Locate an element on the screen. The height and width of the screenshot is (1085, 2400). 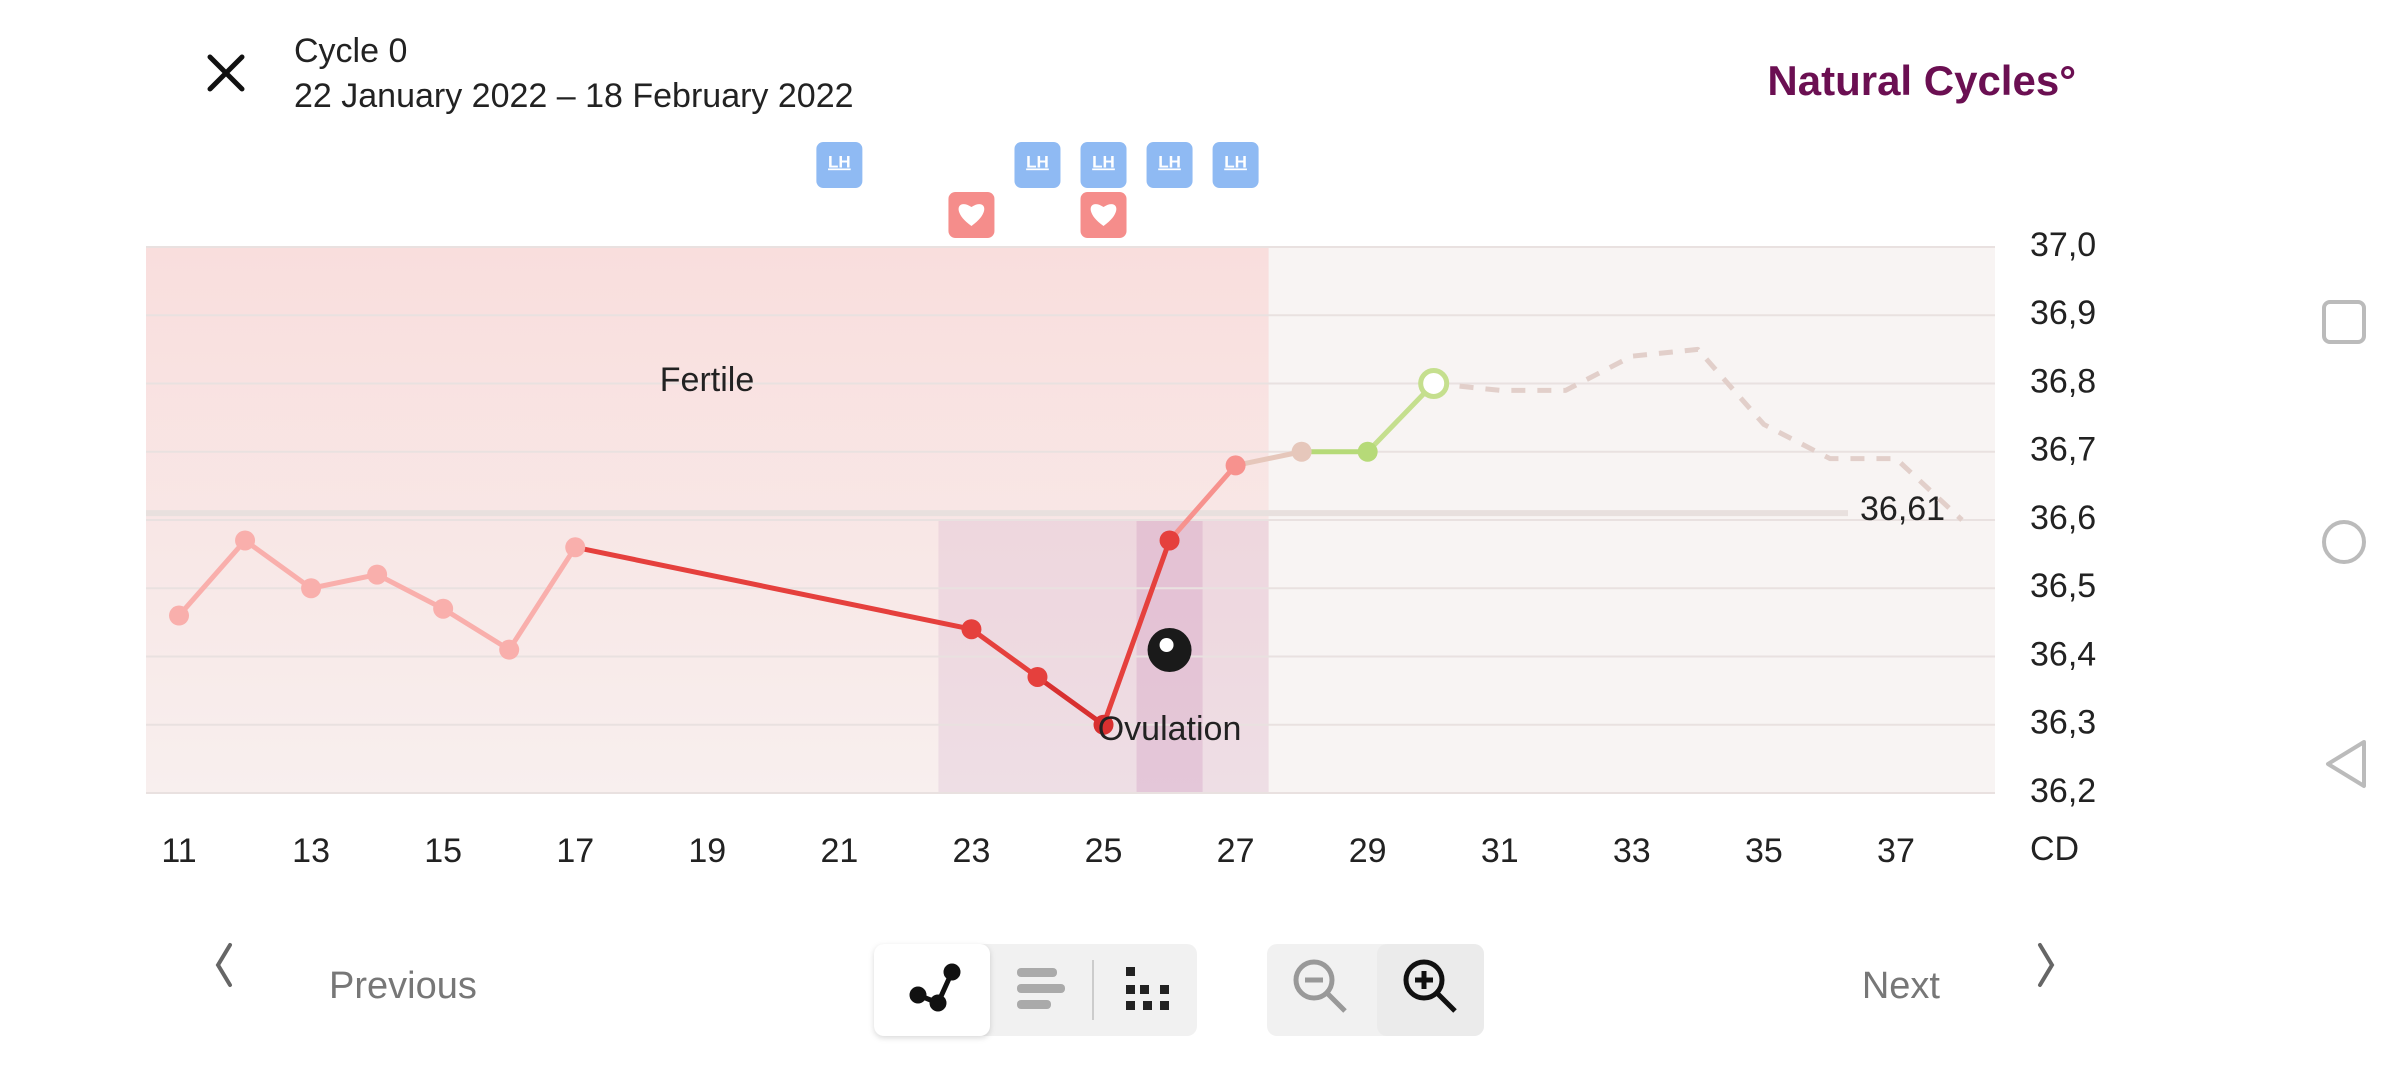
x-tick-label: 27 is located at coordinates (1236, 851).